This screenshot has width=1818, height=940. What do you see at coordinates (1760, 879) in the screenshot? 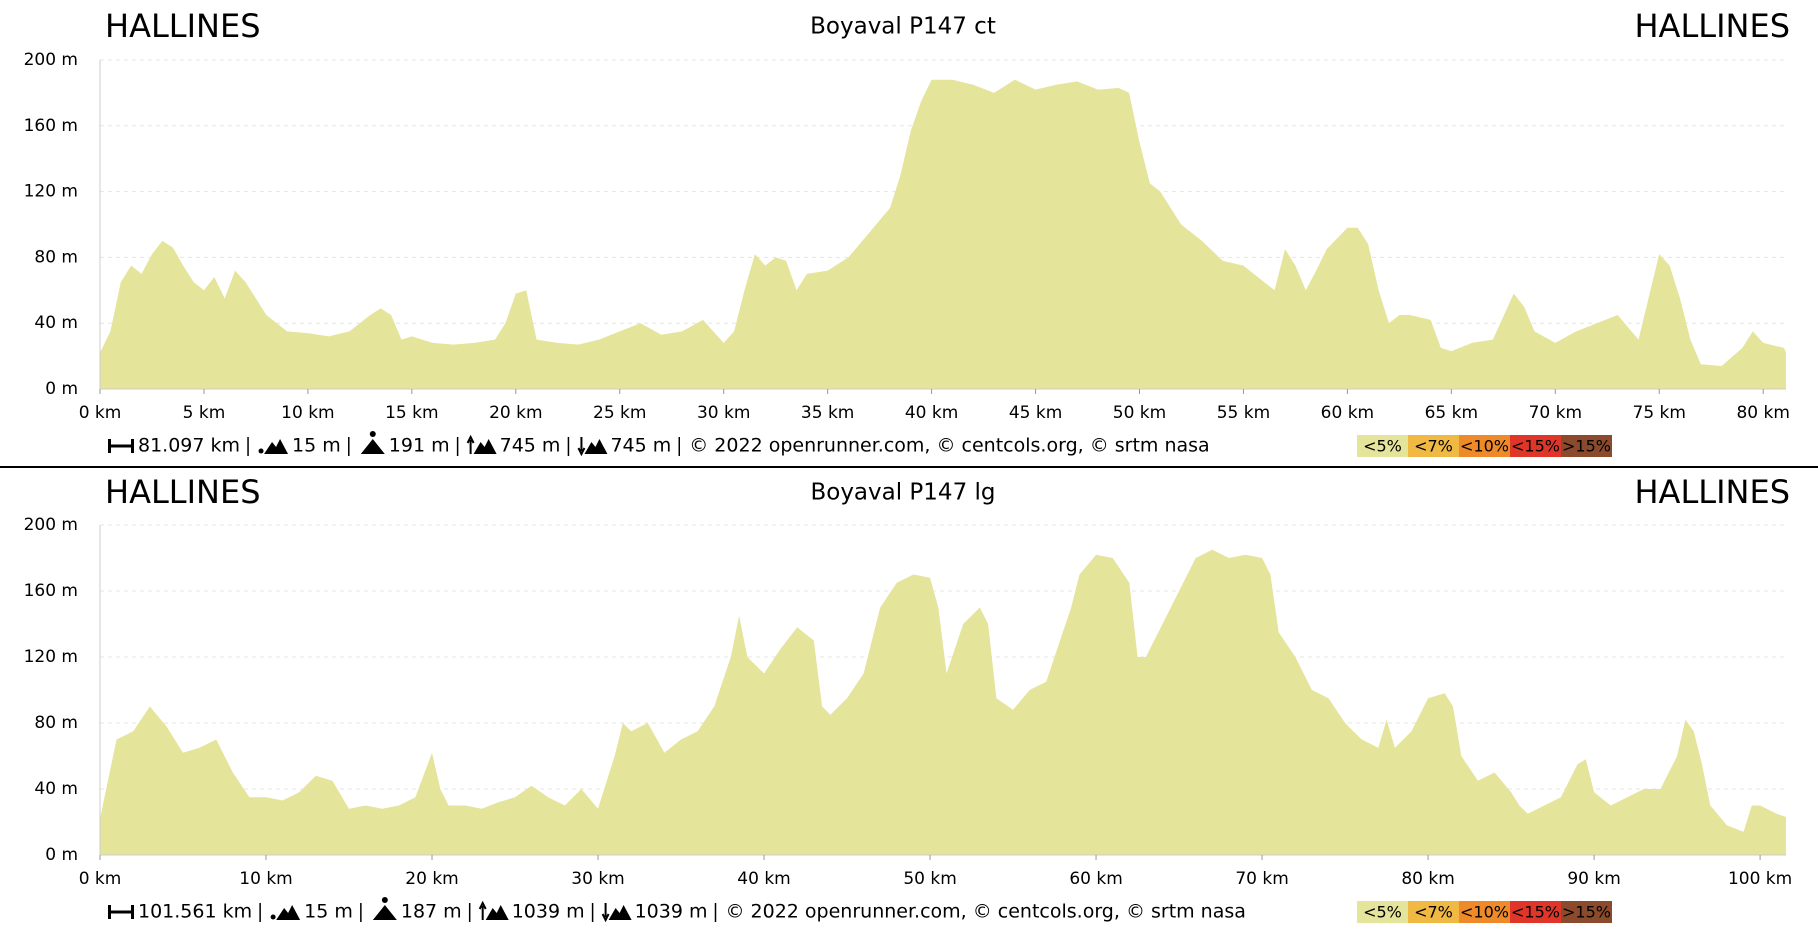
I see `x-tick-label: 100 km` at bounding box center [1760, 879].